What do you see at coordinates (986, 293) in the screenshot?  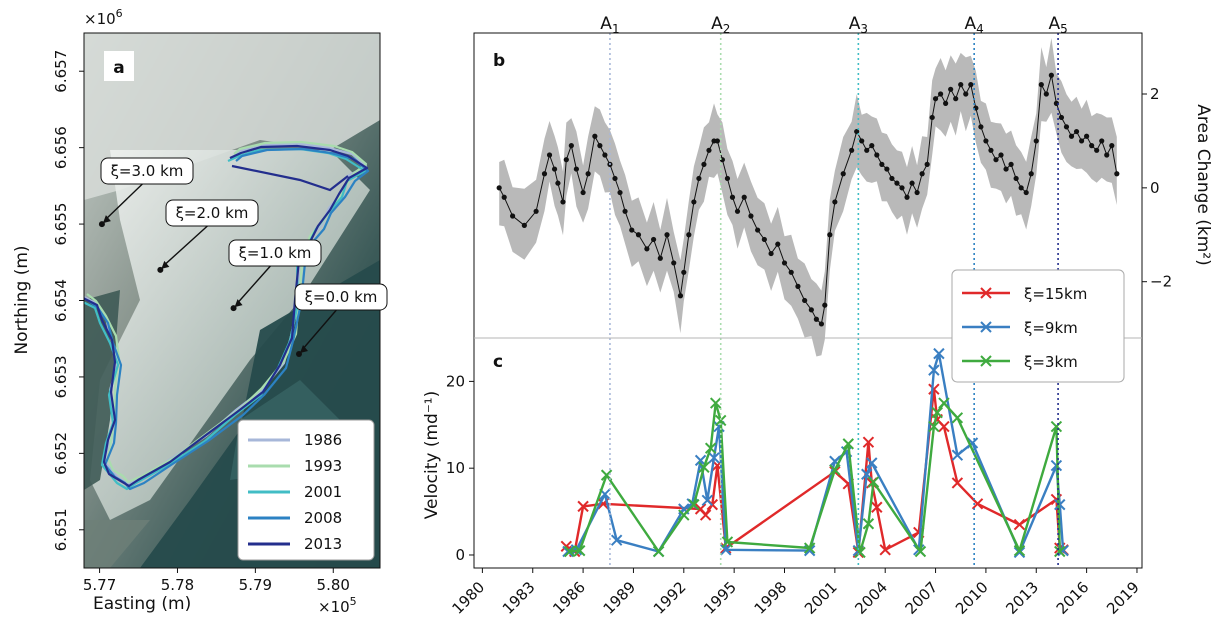 I see `legend-marker` at bounding box center [986, 293].